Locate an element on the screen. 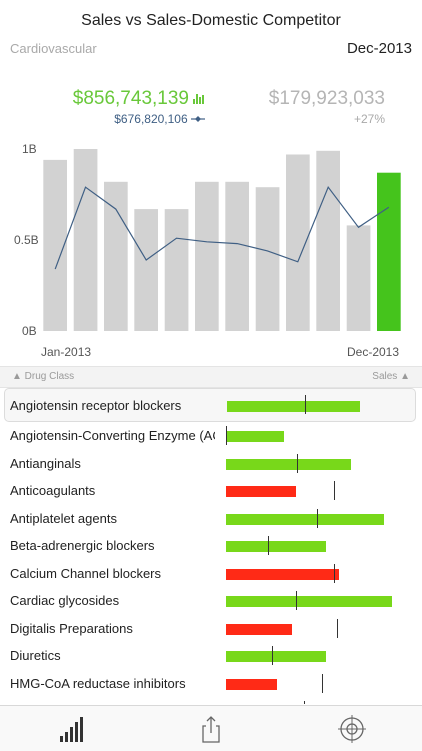 Image resolution: width=422 pixels, height=751 pixels. list-item: Cardiac glycosides is located at coordinates (211, 600).